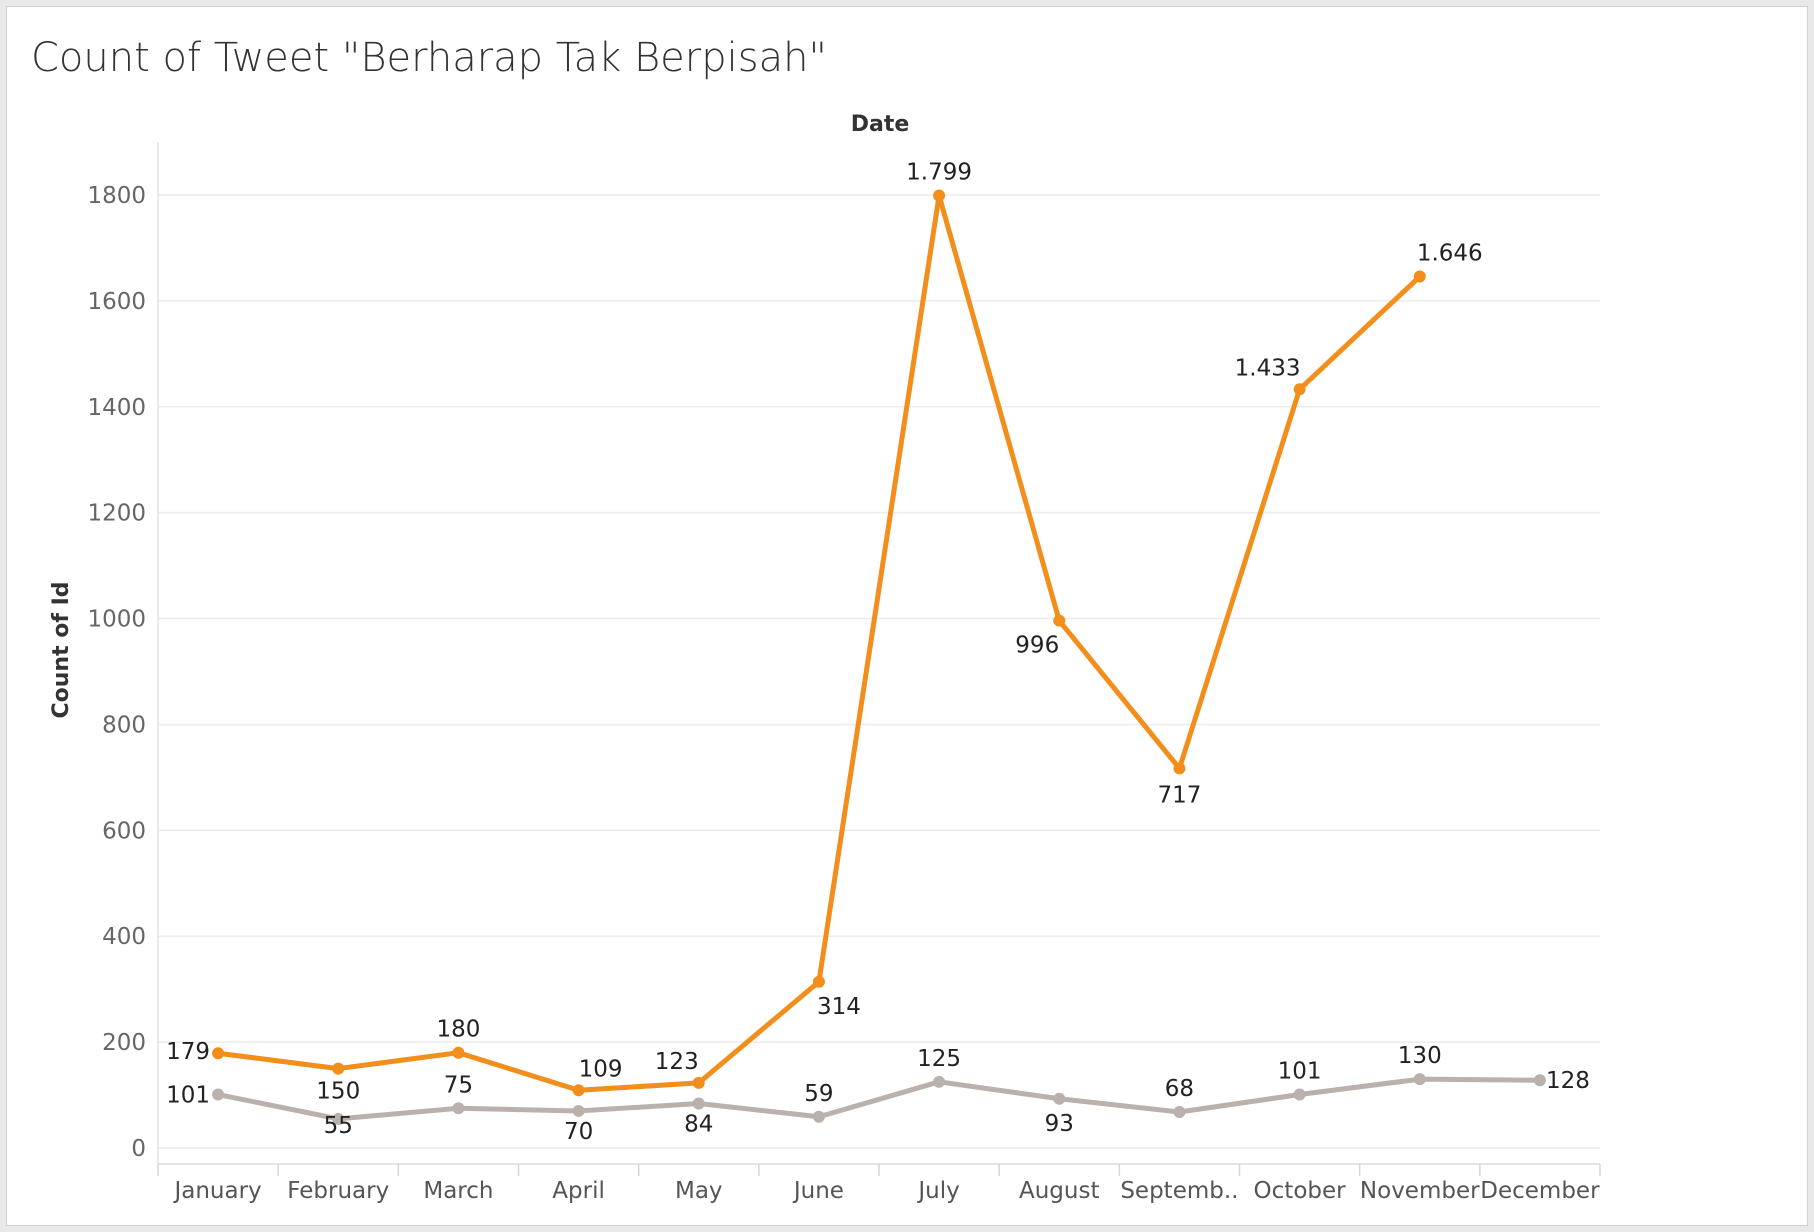 Image resolution: width=1814 pixels, height=1232 pixels. Describe the element at coordinates (1568, 1081) in the screenshot. I see `data-label: 128` at that location.